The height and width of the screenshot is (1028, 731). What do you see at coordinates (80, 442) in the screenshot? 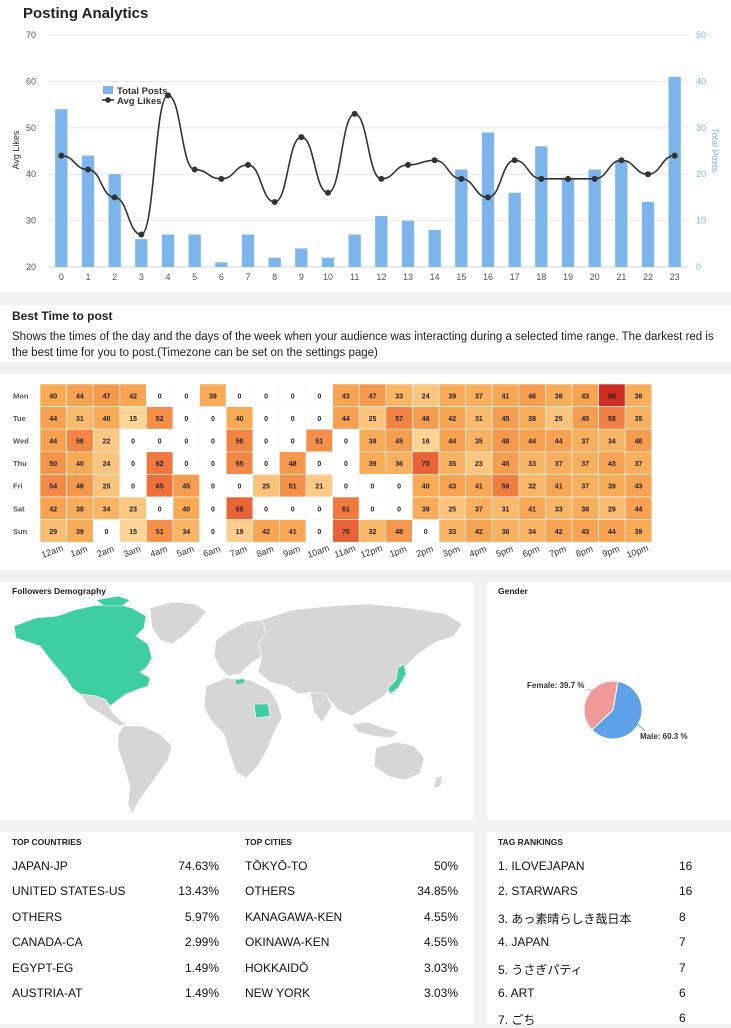
I see `heatmap-cell-value: 56` at bounding box center [80, 442].